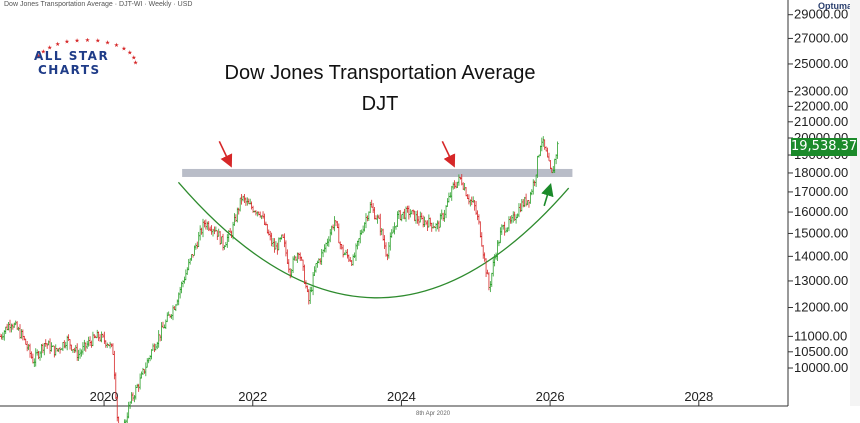 The height and width of the screenshot is (423, 860). I want to click on cup-arc, so click(373, 240).